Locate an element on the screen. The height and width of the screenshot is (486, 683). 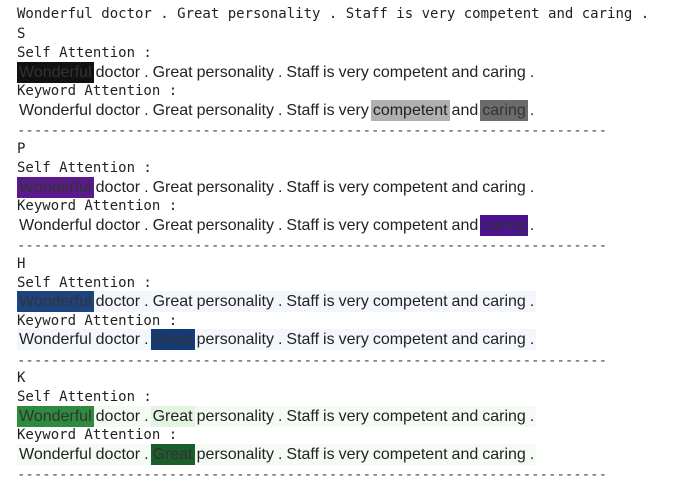
block-letter: K is located at coordinates (21, 378).